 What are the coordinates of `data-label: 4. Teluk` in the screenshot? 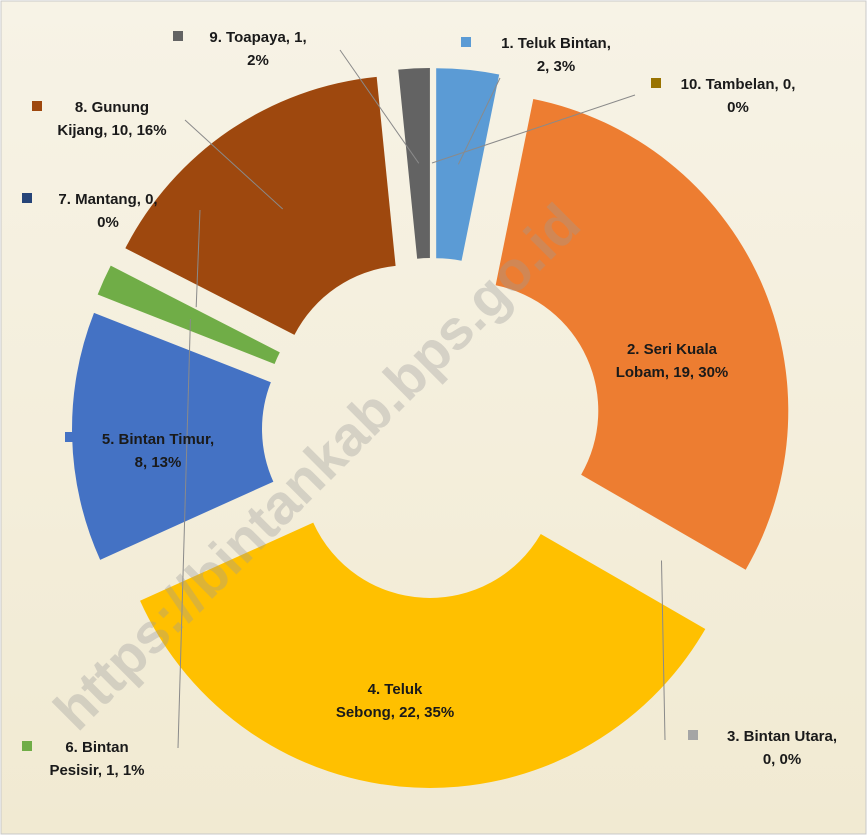 It's located at (395, 689).